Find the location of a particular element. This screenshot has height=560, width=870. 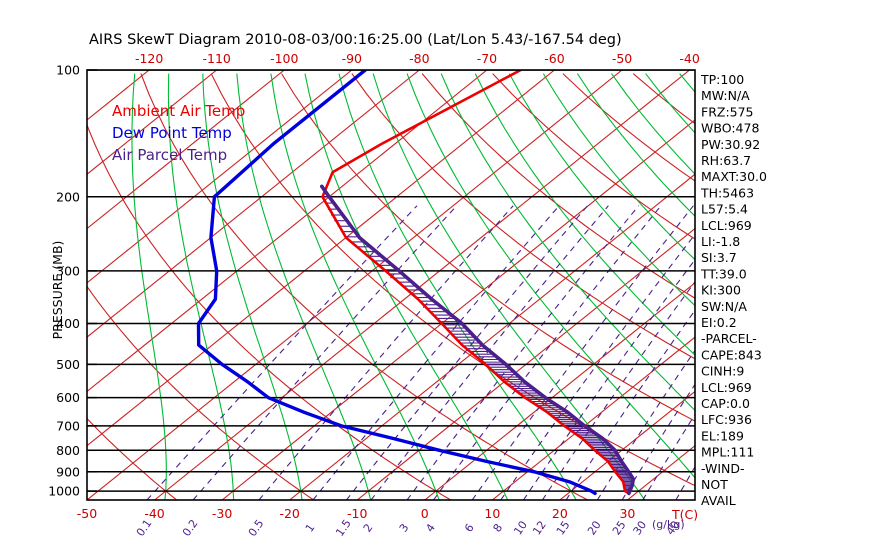

stat-line-23: MPL:111 is located at coordinates (727, 452).